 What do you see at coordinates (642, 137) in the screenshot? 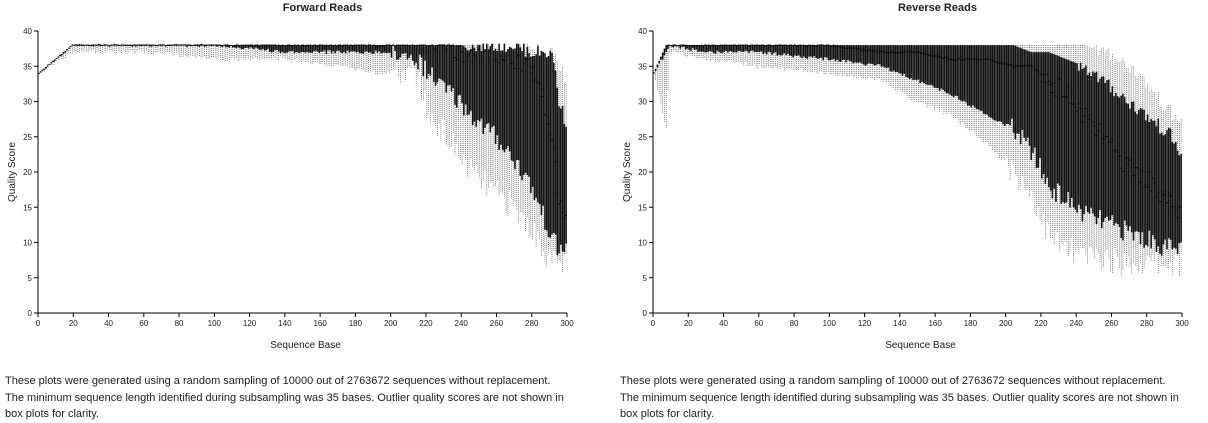
I see `y-tick-label: 25` at bounding box center [642, 137].